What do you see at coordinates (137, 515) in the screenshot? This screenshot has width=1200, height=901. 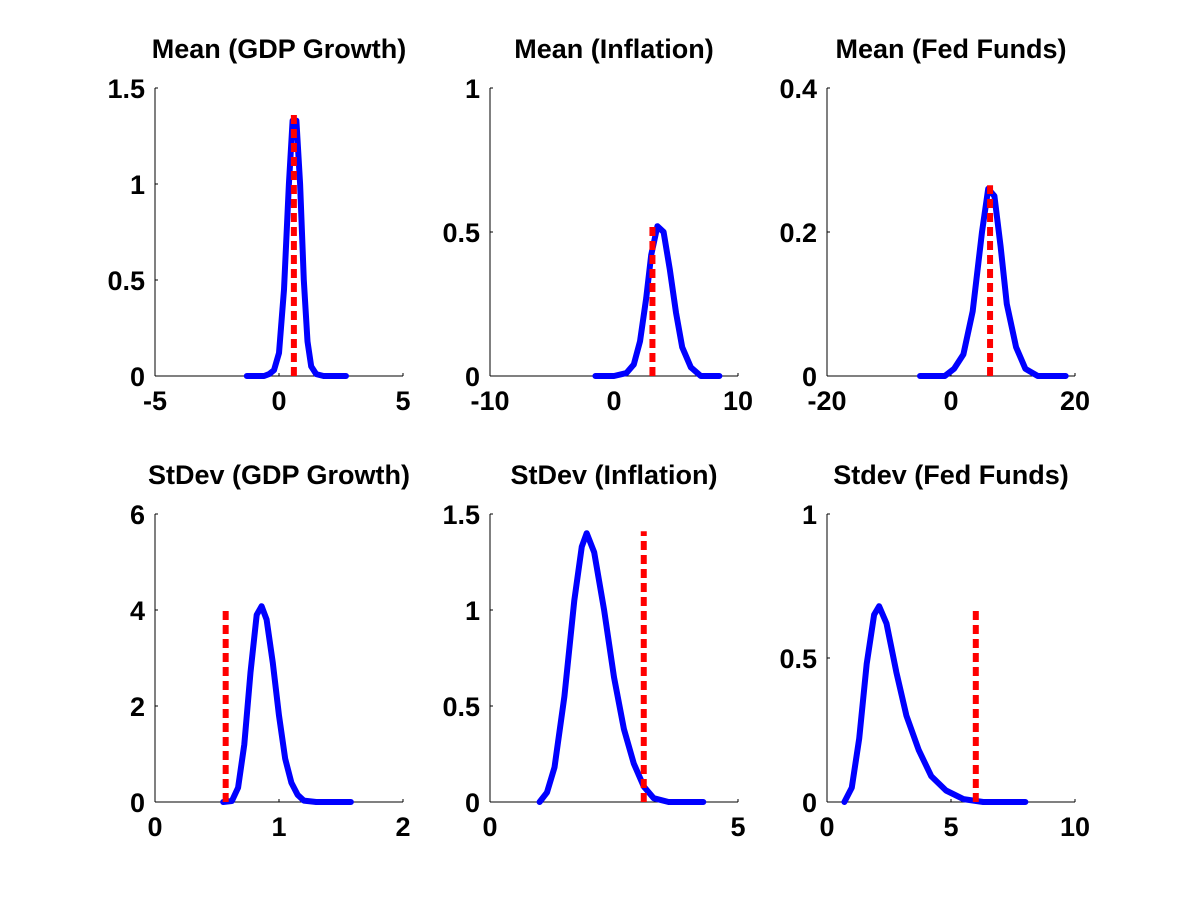 I see `y-tick-label: 6` at bounding box center [137, 515].